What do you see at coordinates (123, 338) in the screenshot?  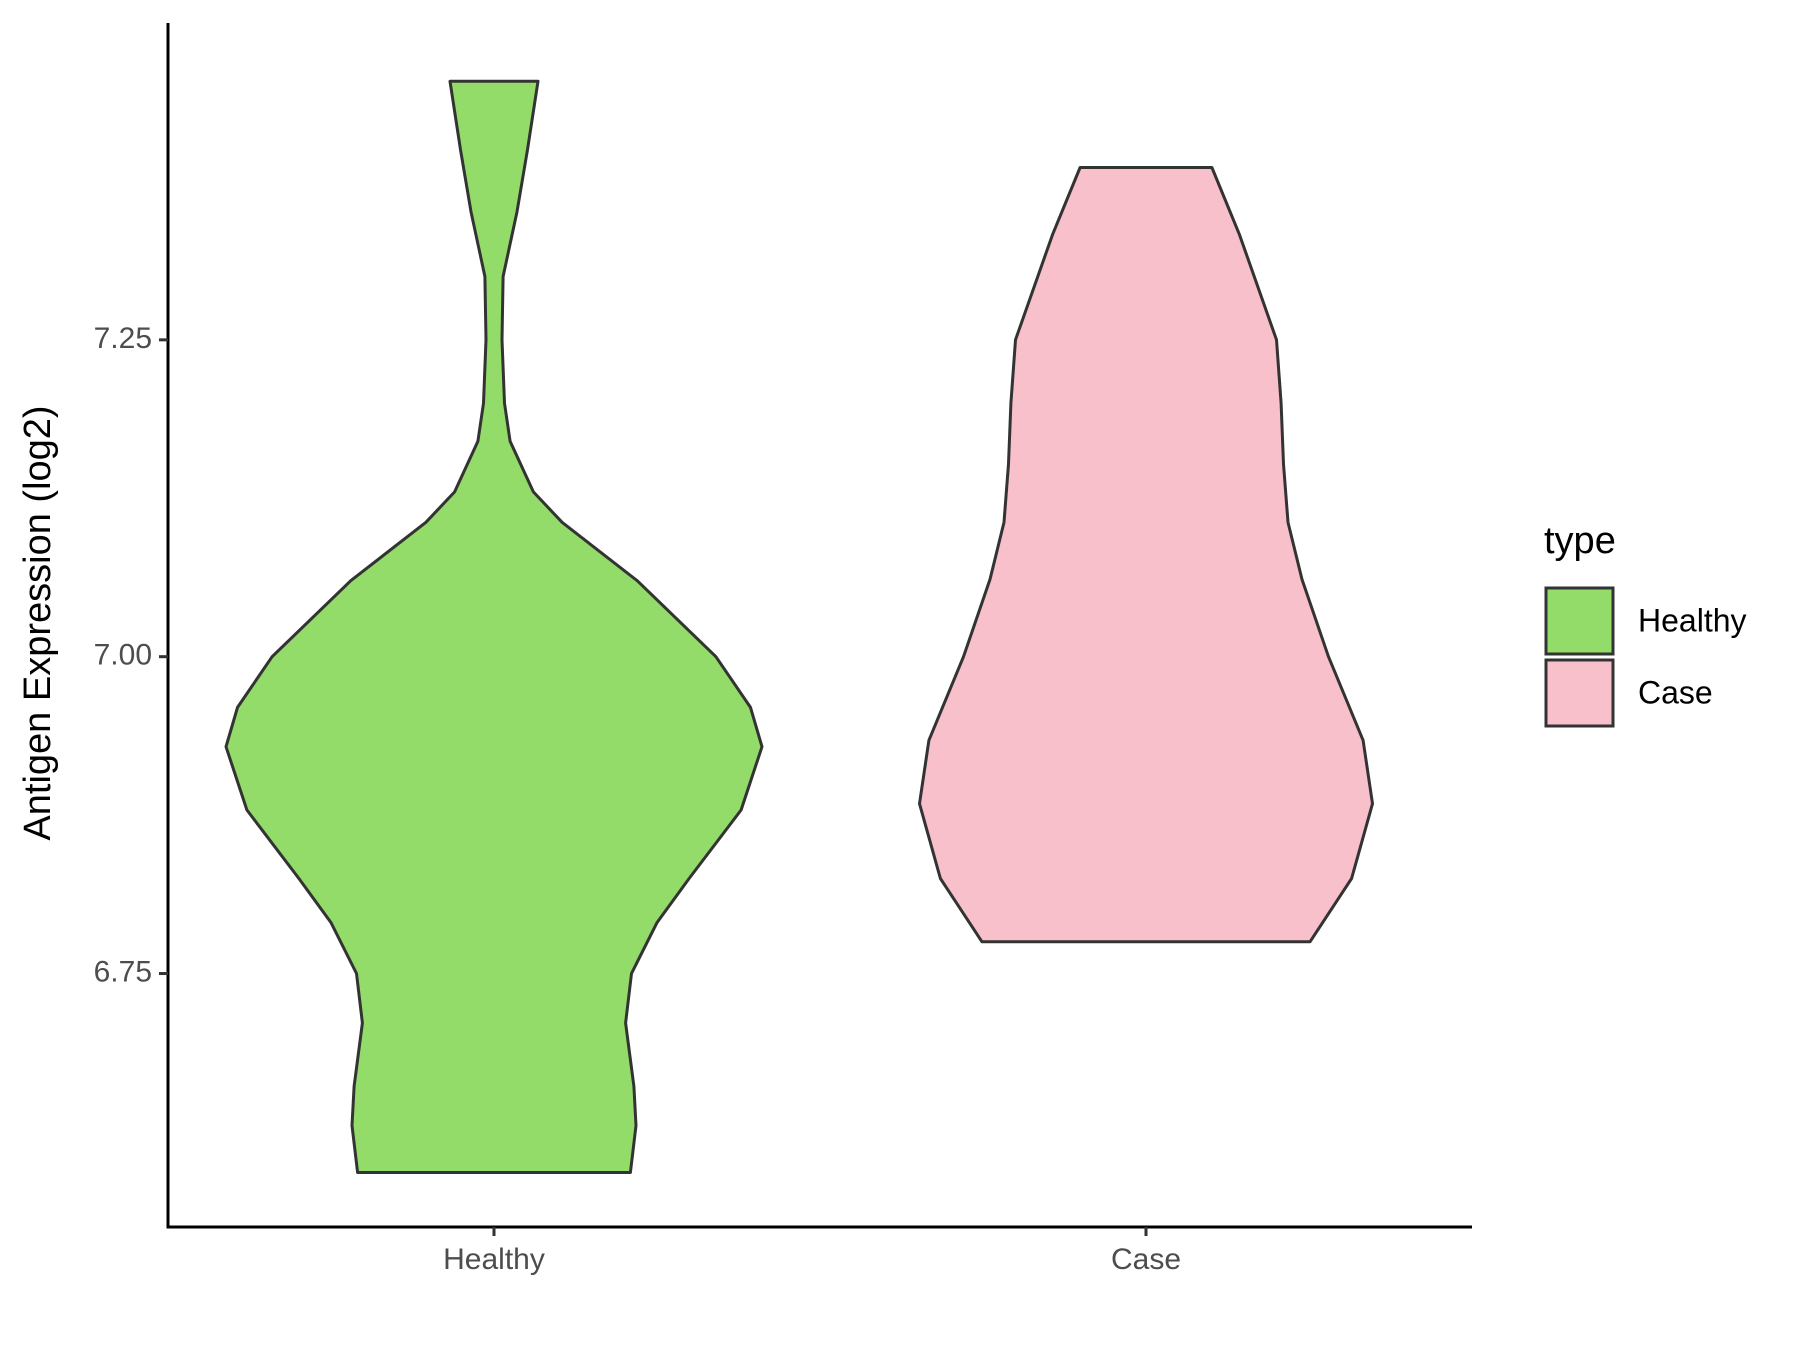 I see `y-tick-label: 7.25` at bounding box center [123, 338].